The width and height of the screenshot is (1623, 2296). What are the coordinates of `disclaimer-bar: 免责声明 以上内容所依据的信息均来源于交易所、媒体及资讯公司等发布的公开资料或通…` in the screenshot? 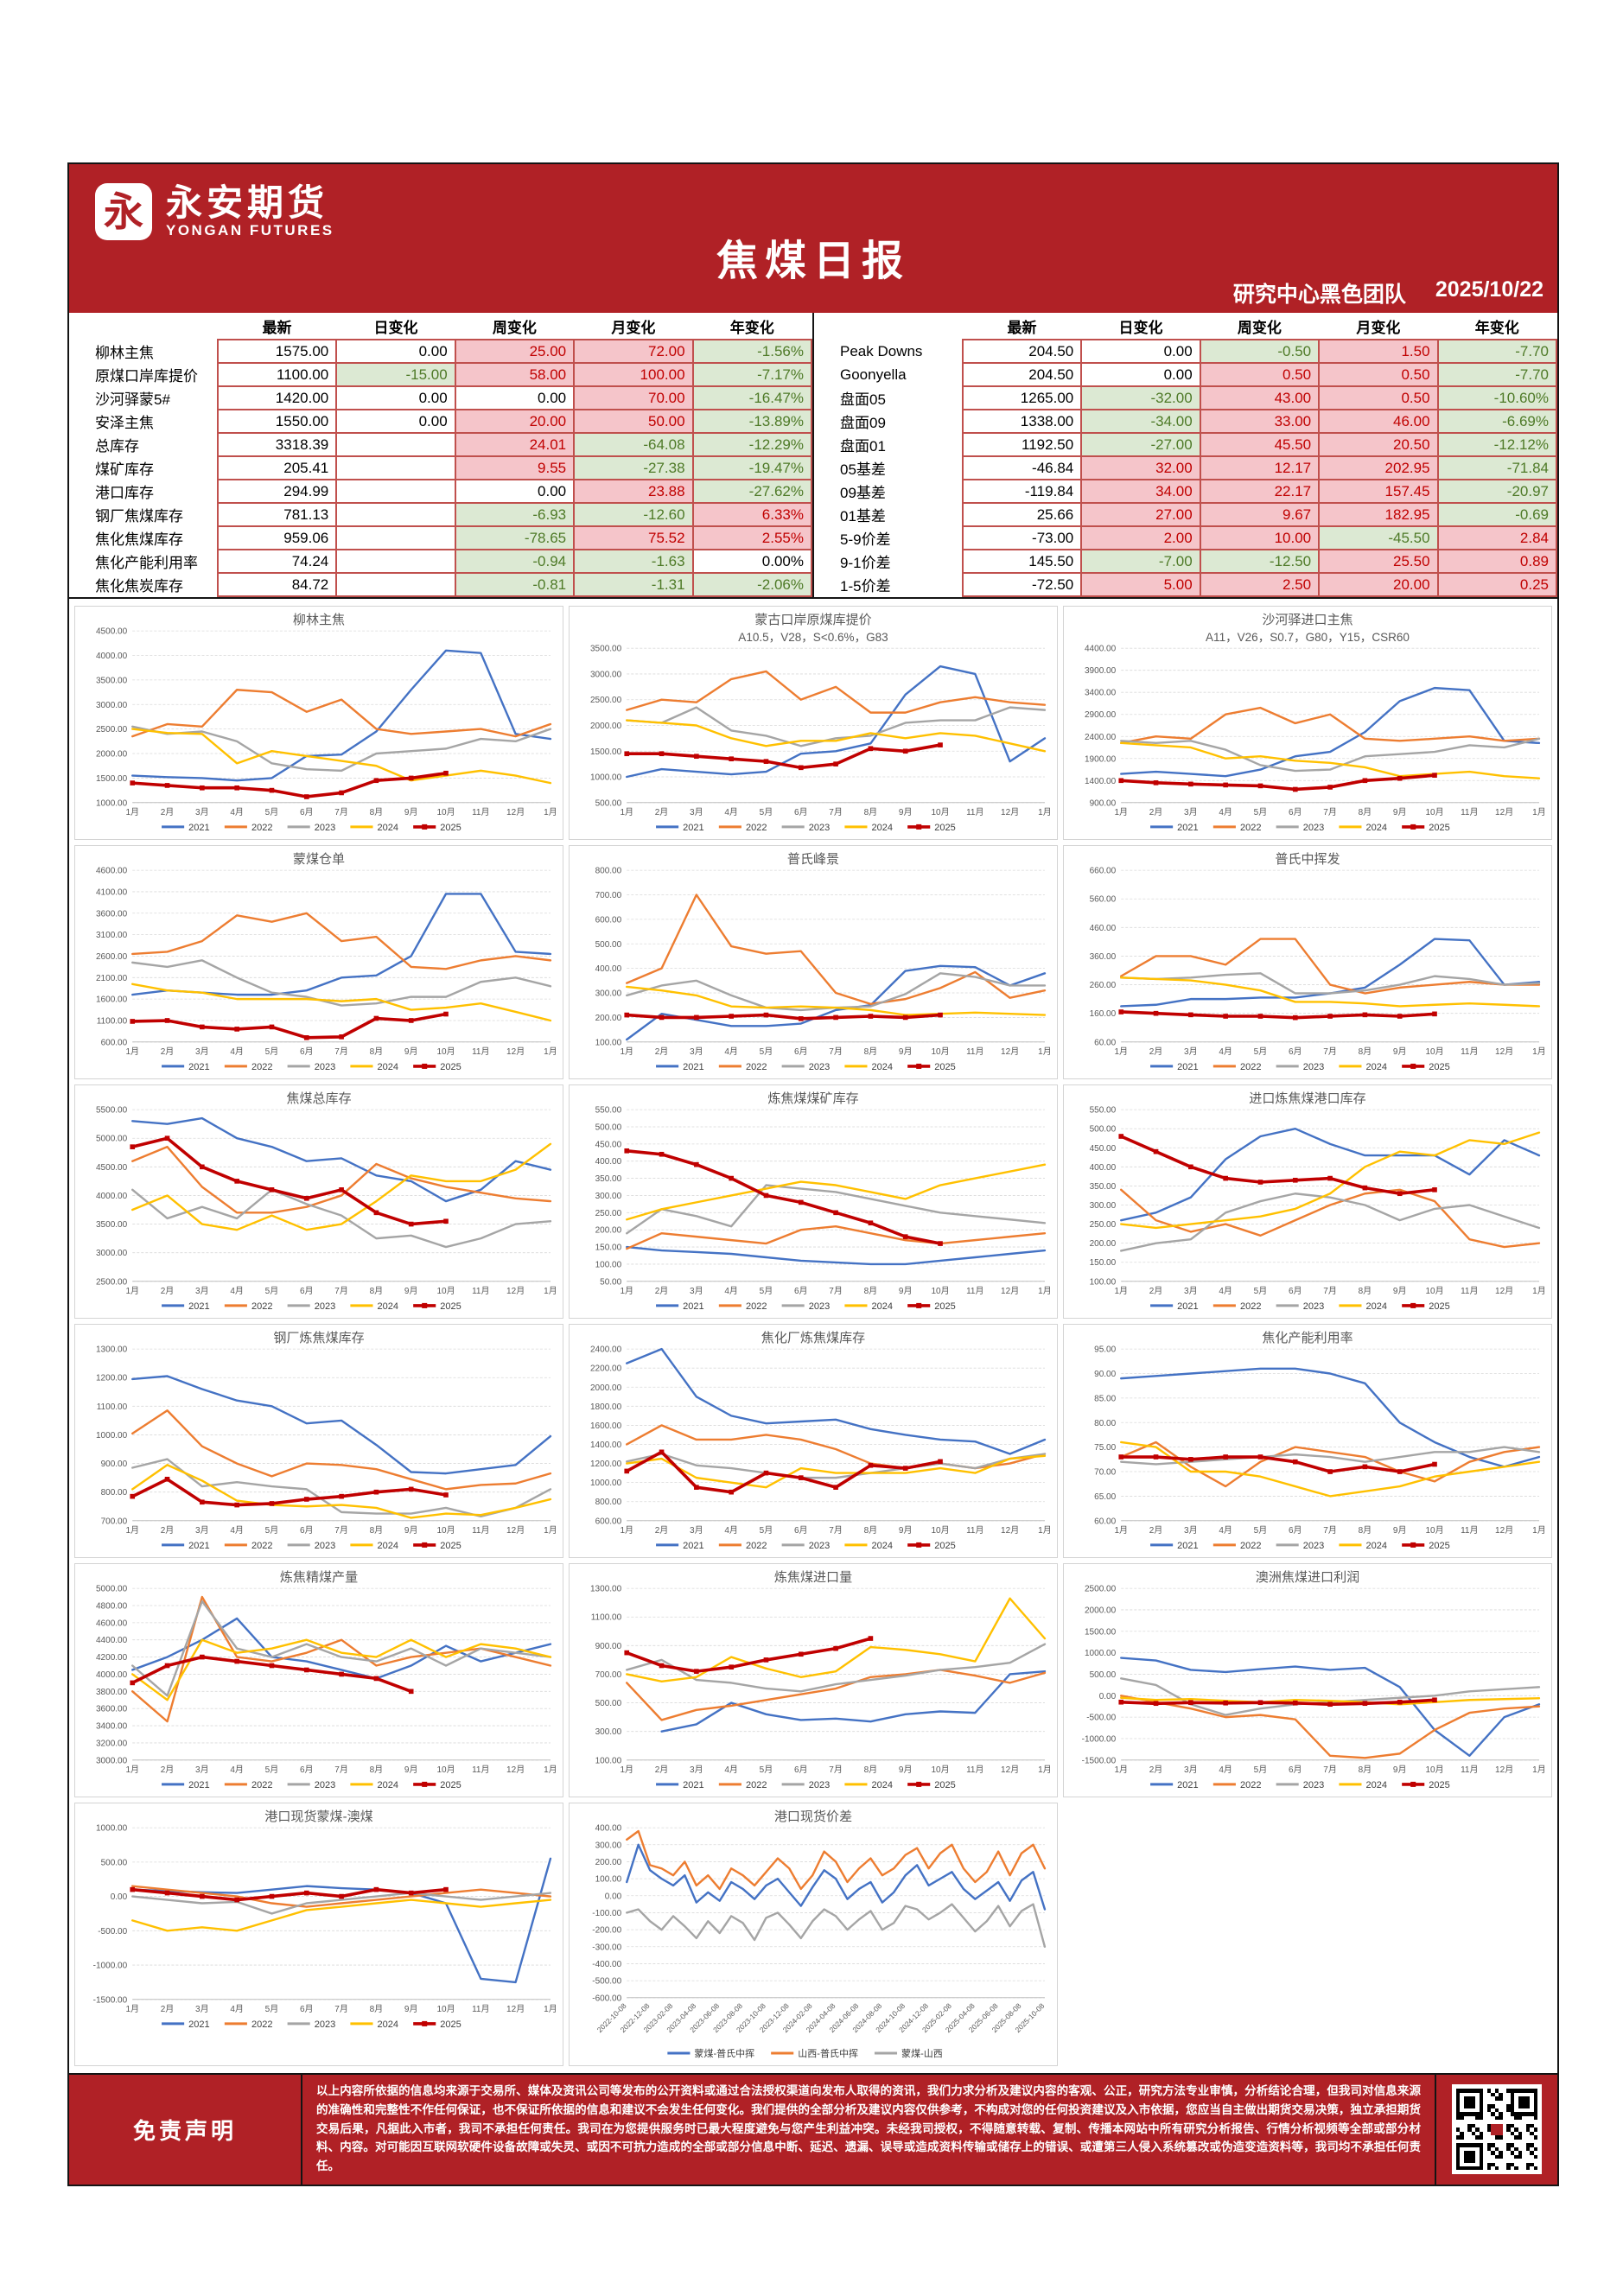 It's located at (813, 2128).